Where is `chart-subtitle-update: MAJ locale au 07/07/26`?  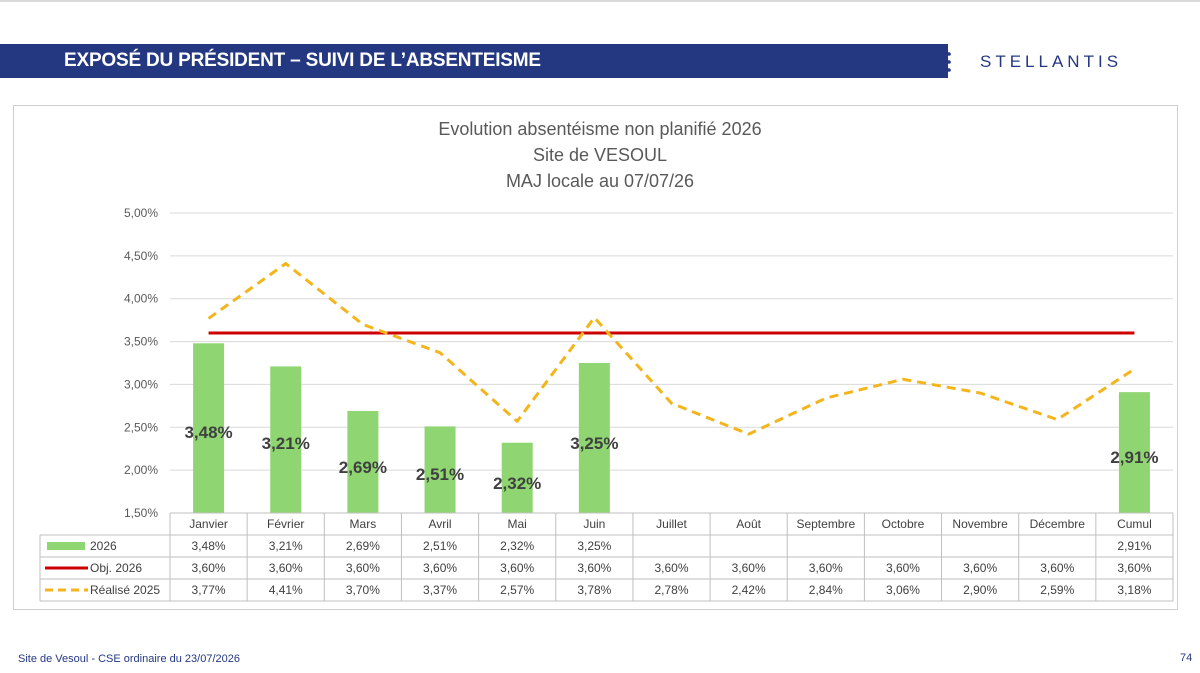
chart-subtitle-update: MAJ locale au 07/07/26 is located at coordinates (600, 181).